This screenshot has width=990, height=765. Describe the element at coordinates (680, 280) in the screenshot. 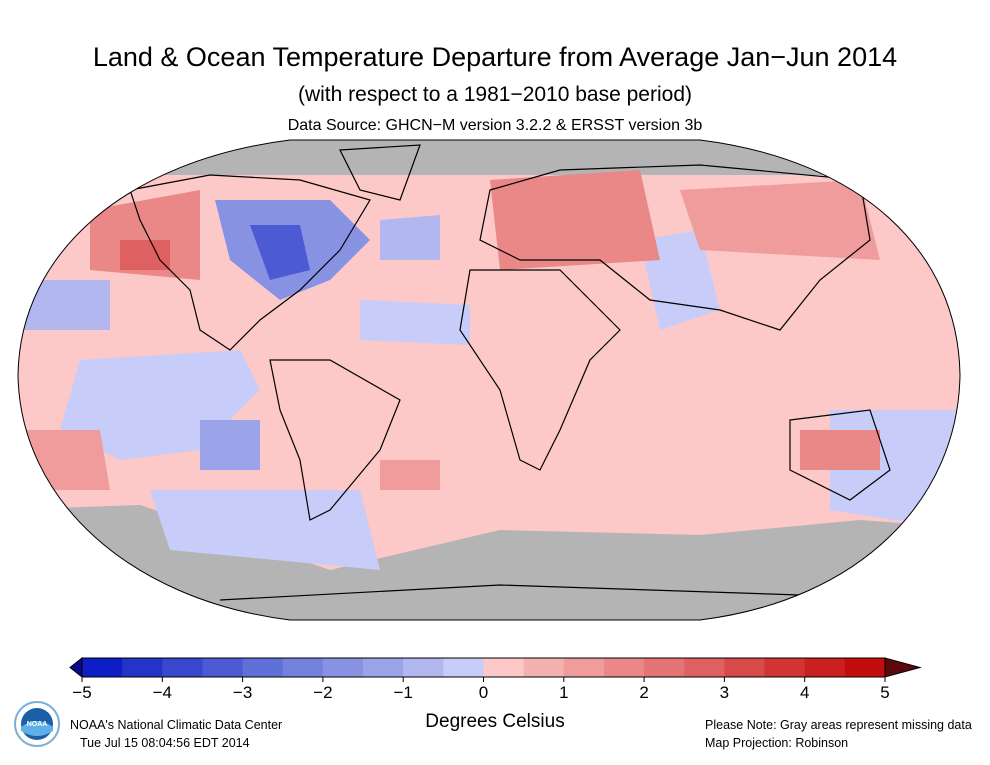

I see `cold-anomaly-middle-east` at that location.